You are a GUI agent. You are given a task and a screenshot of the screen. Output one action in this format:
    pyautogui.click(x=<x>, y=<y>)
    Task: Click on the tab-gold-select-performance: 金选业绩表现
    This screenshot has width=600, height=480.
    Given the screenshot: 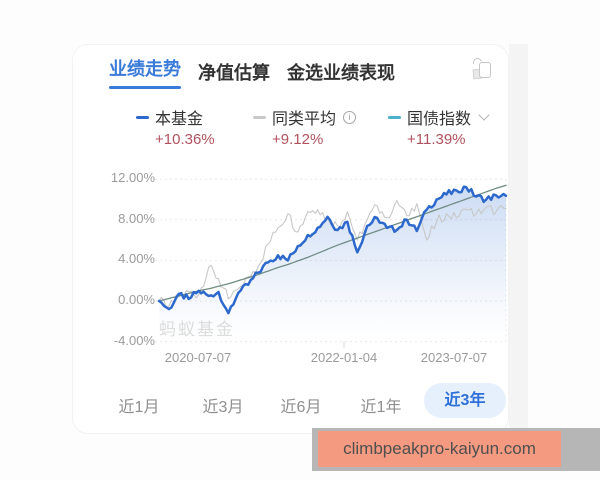 What is the action you would take?
    pyautogui.click(x=341, y=73)
    